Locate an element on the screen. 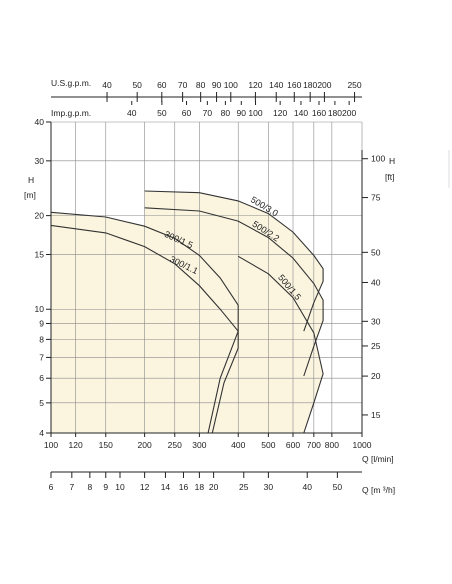 This screenshot has width=452, height=584. x-usgpm-tick-label-50: 50 is located at coordinates (137, 85).